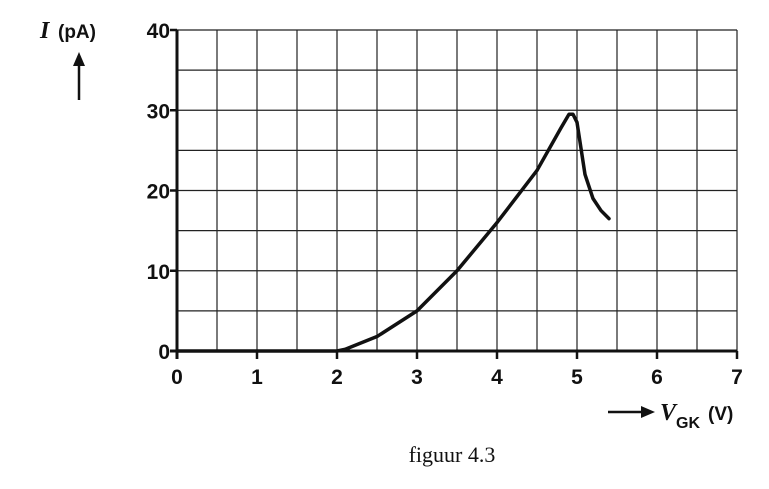  What do you see at coordinates (497, 377) in the screenshot?
I see `x-tick-label: 4` at bounding box center [497, 377].